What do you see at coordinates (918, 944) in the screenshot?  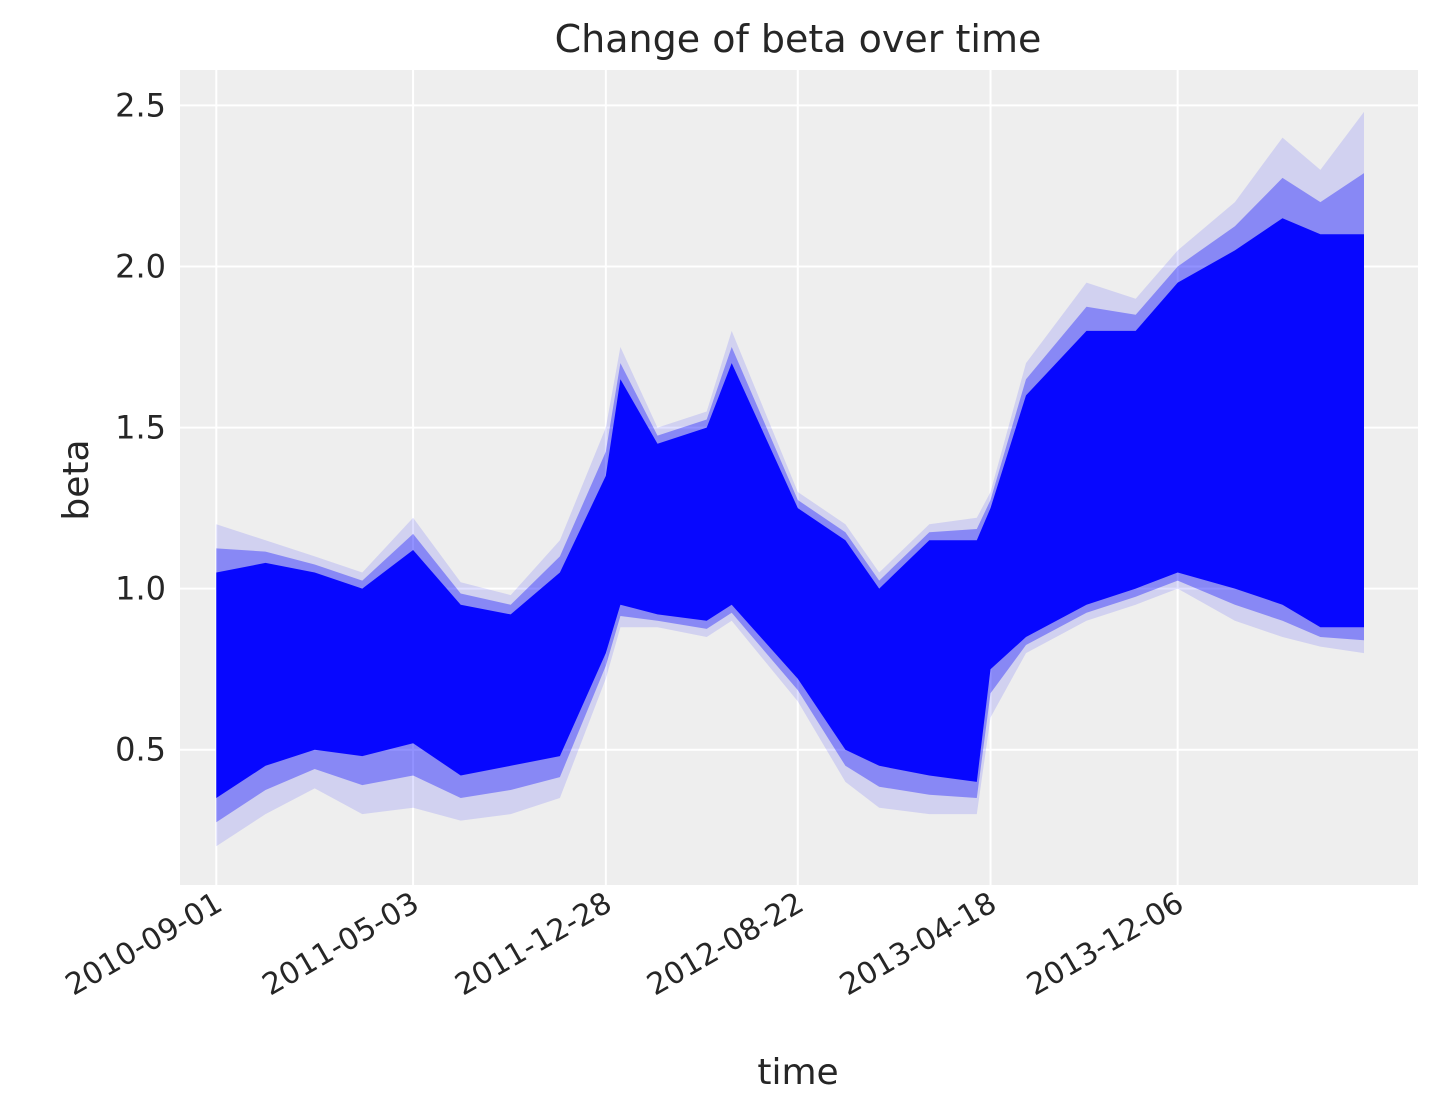 I see `x-tick-label: 2013-04-18` at bounding box center [918, 944].